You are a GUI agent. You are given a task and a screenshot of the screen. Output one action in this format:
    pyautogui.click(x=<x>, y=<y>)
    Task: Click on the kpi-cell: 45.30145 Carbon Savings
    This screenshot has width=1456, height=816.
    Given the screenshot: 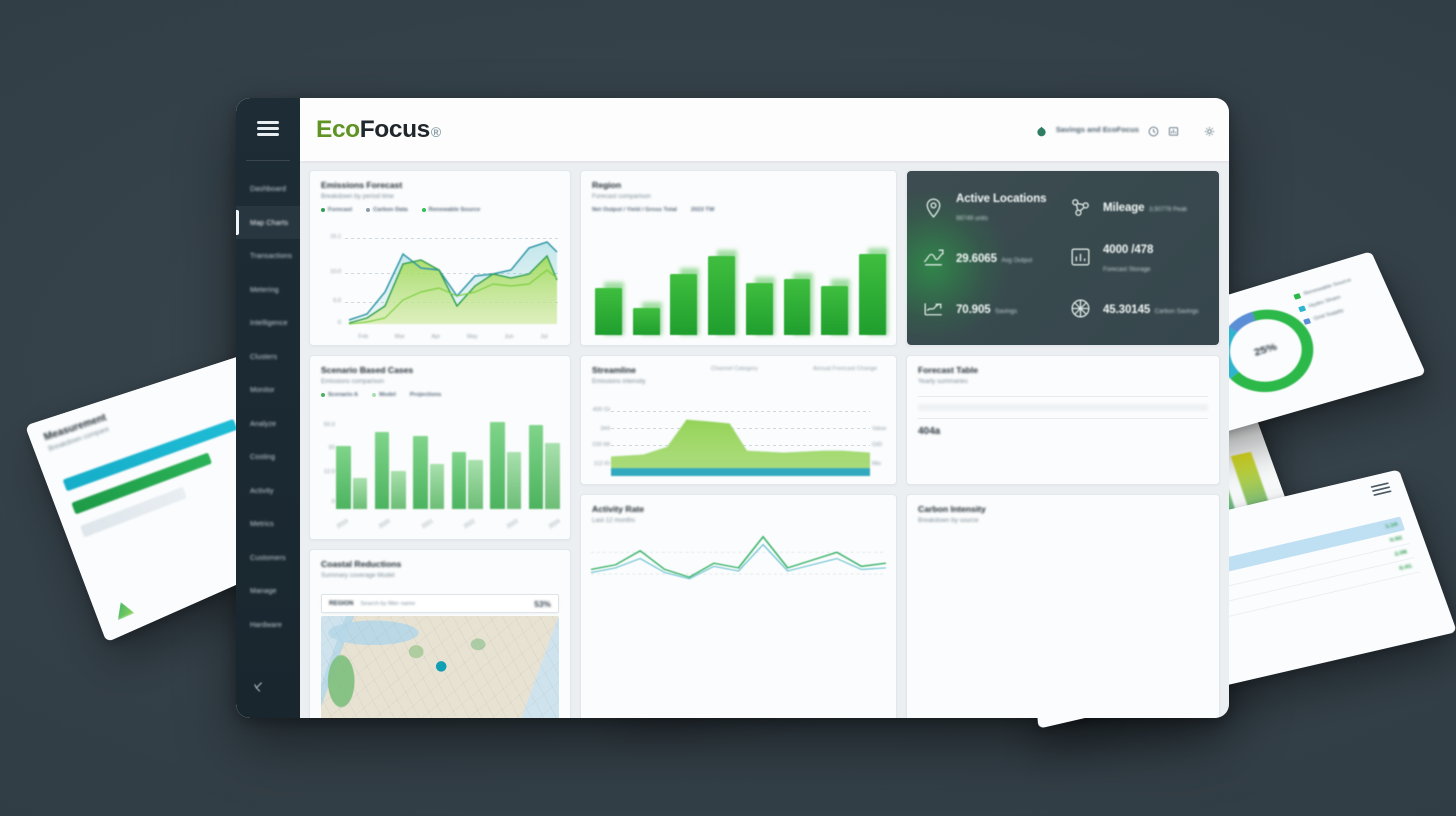 What is the action you would take?
    pyautogui.click(x=1136, y=308)
    